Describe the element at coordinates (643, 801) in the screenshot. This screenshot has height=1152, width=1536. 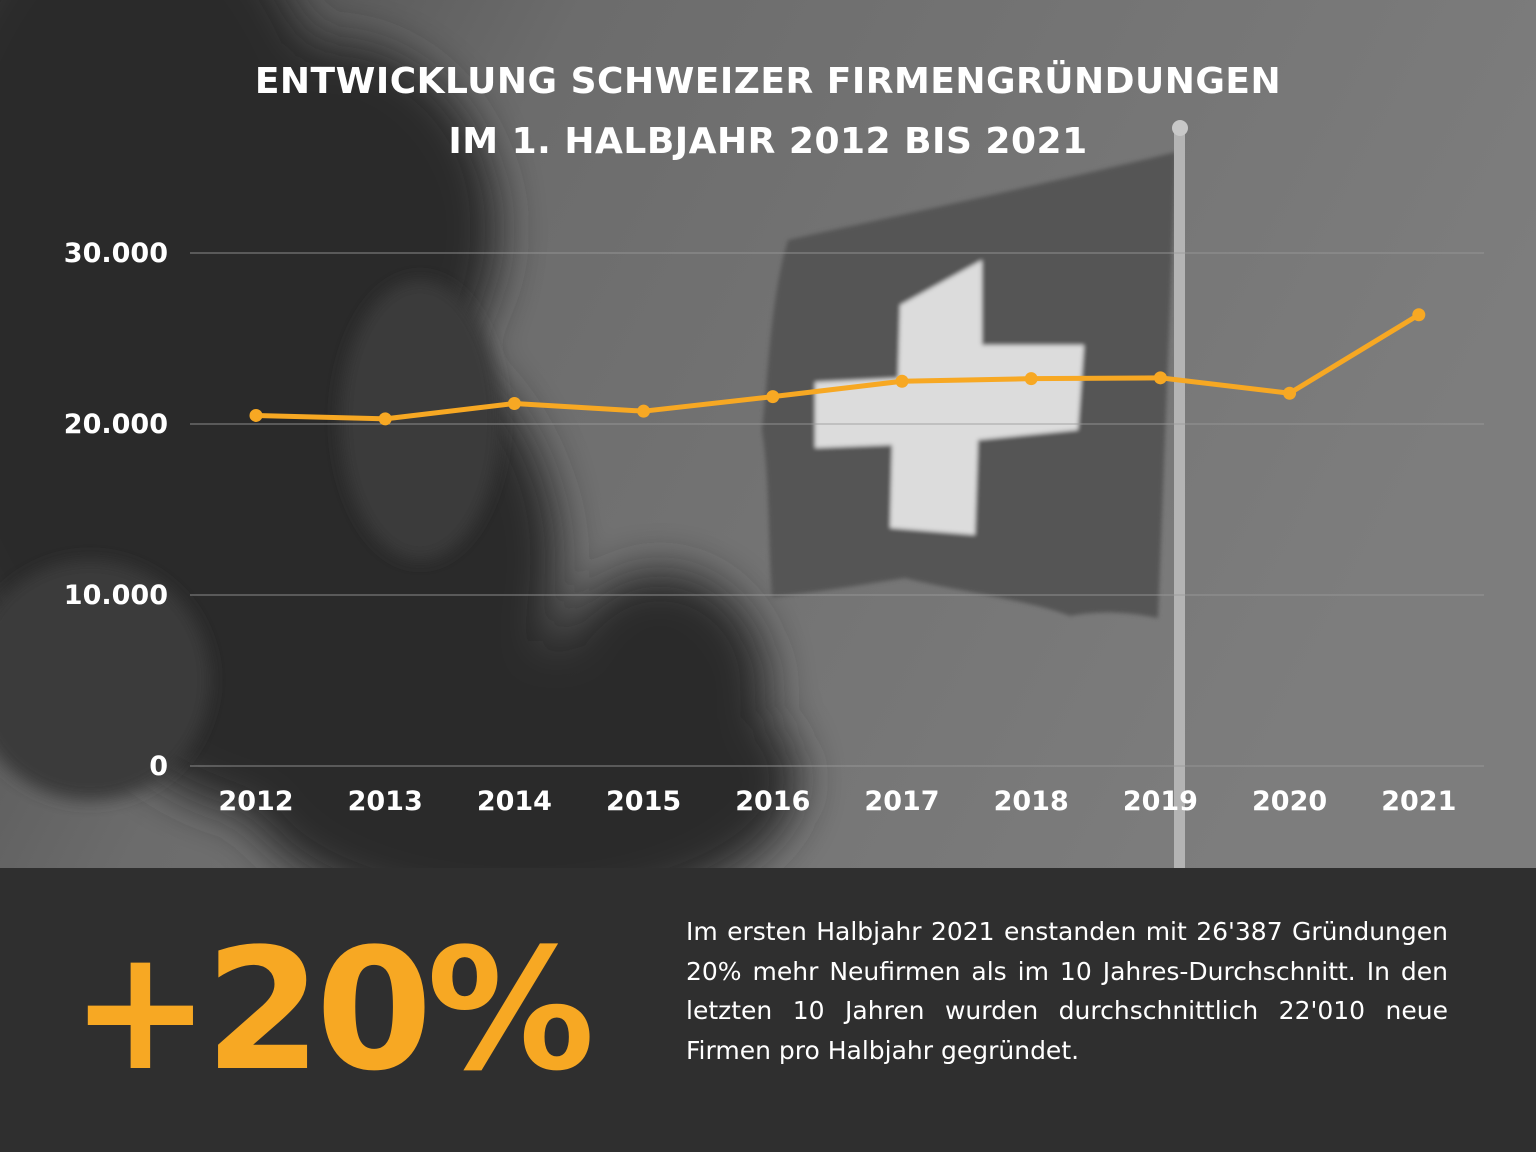
I see `x-tick-label: 2015` at that location.